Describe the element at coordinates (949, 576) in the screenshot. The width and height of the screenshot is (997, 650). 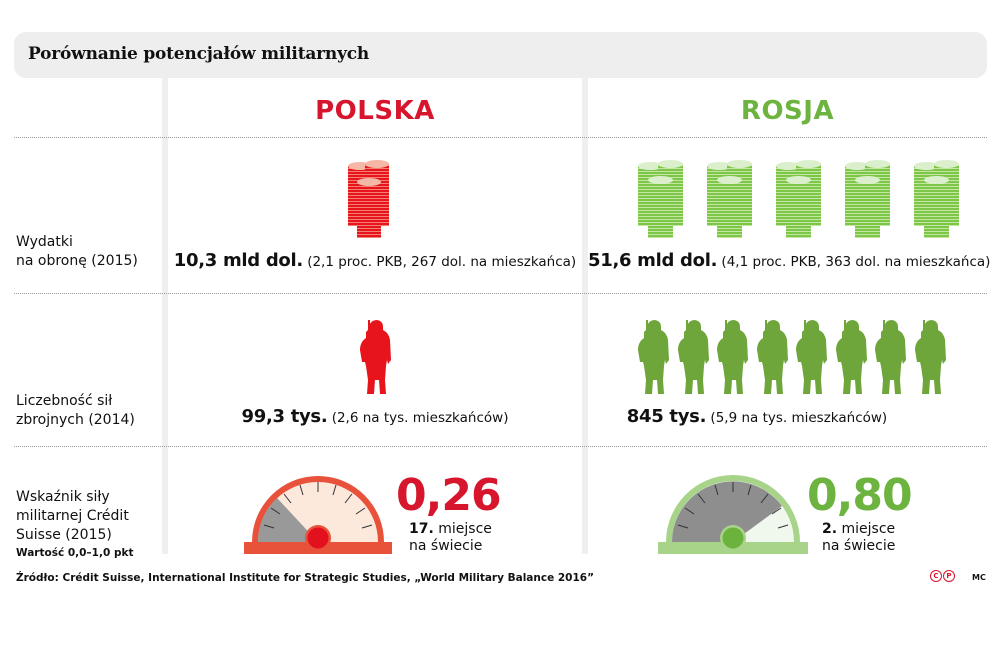
I see `logo-p-icon: P` at that location.